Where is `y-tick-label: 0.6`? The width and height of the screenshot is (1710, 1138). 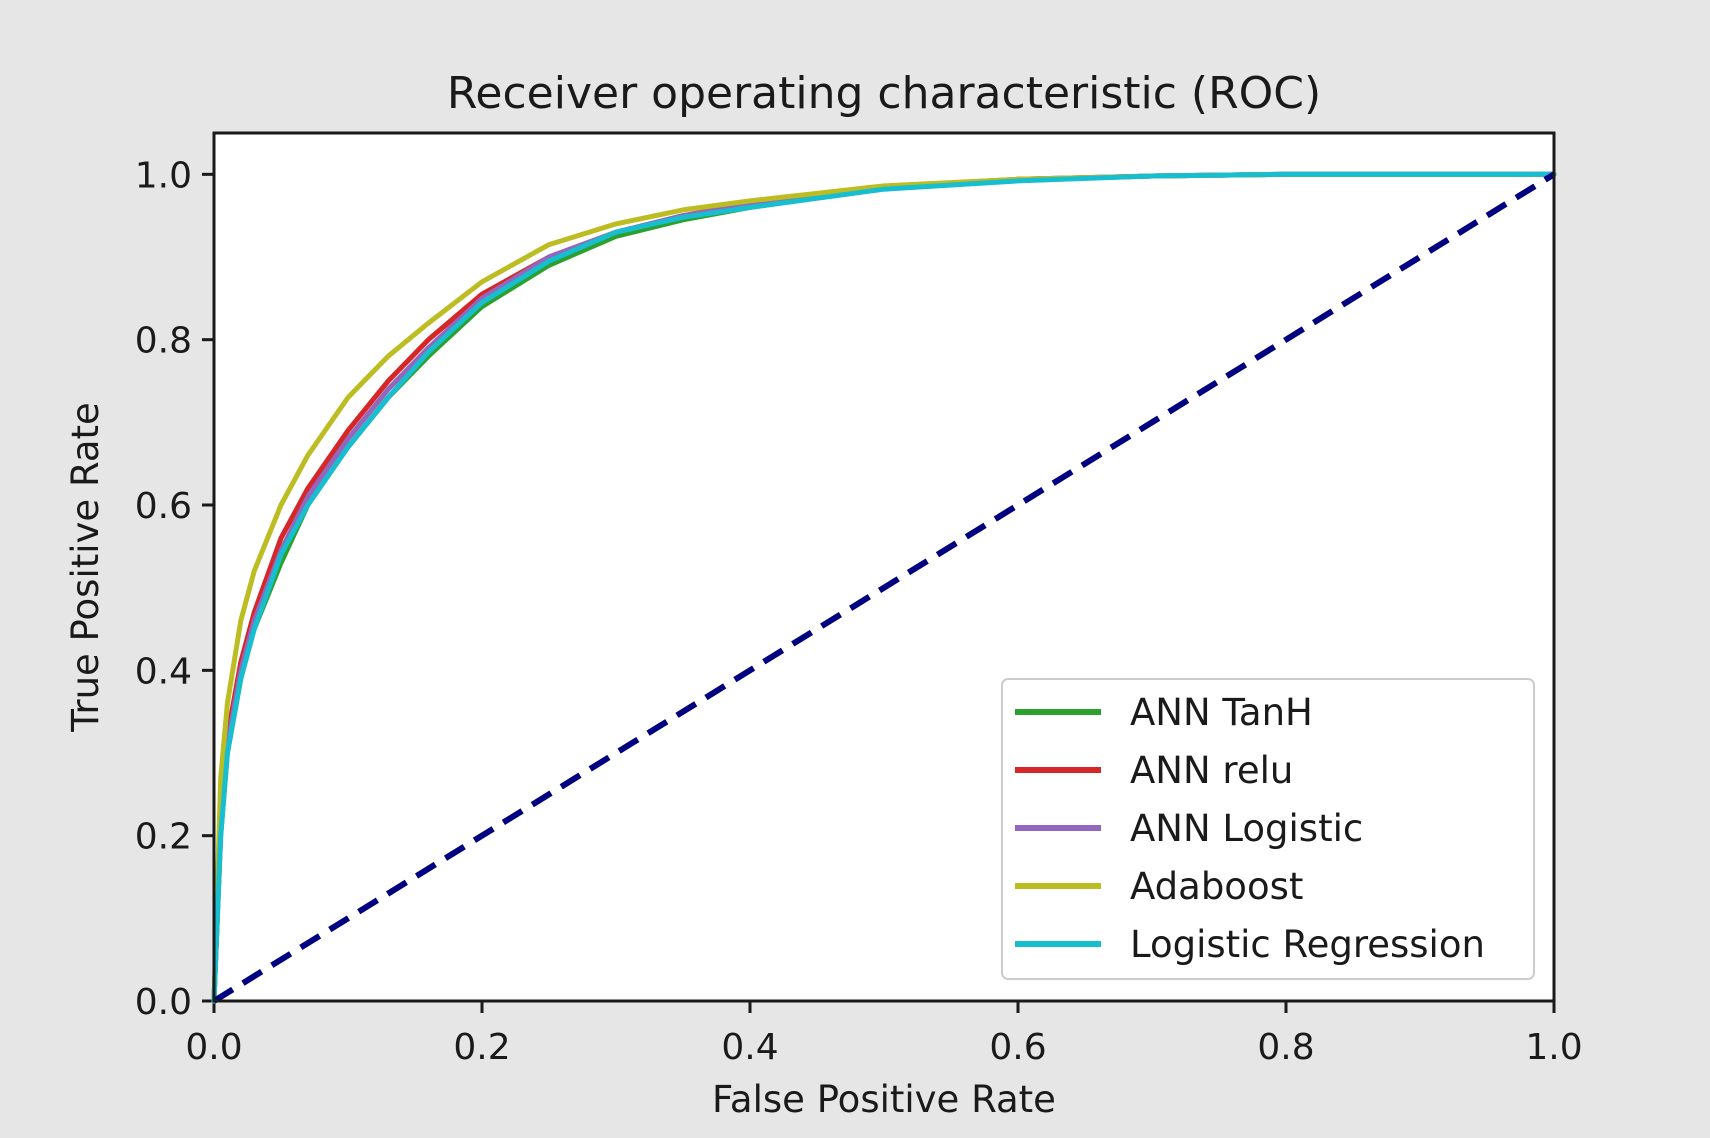
y-tick-label: 0.6 is located at coordinates (163, 506).